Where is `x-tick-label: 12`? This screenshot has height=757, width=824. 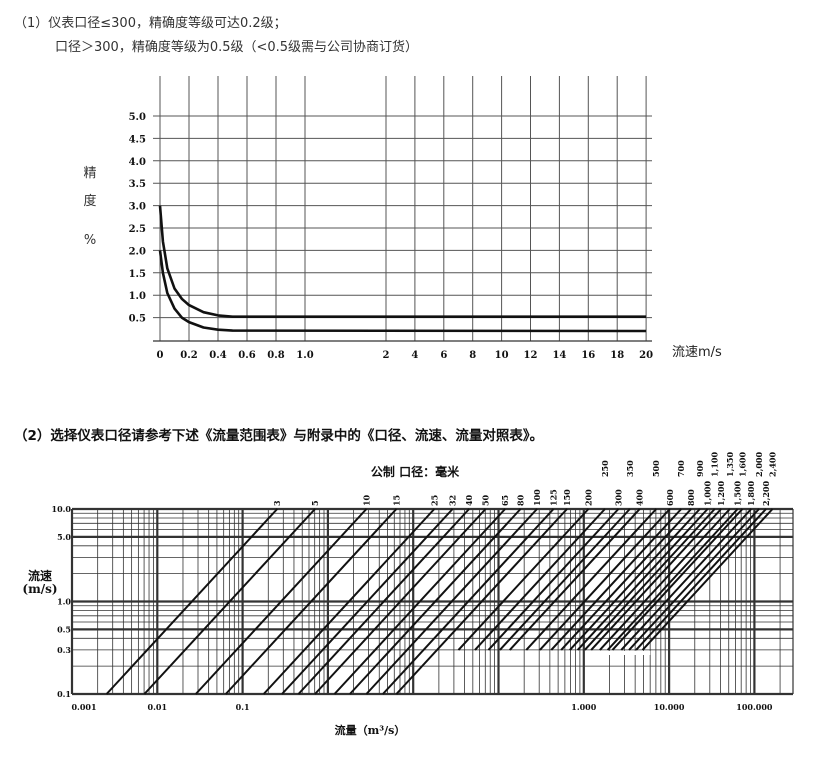
x-tick-label: 12 is located at coordinates (531, 355).